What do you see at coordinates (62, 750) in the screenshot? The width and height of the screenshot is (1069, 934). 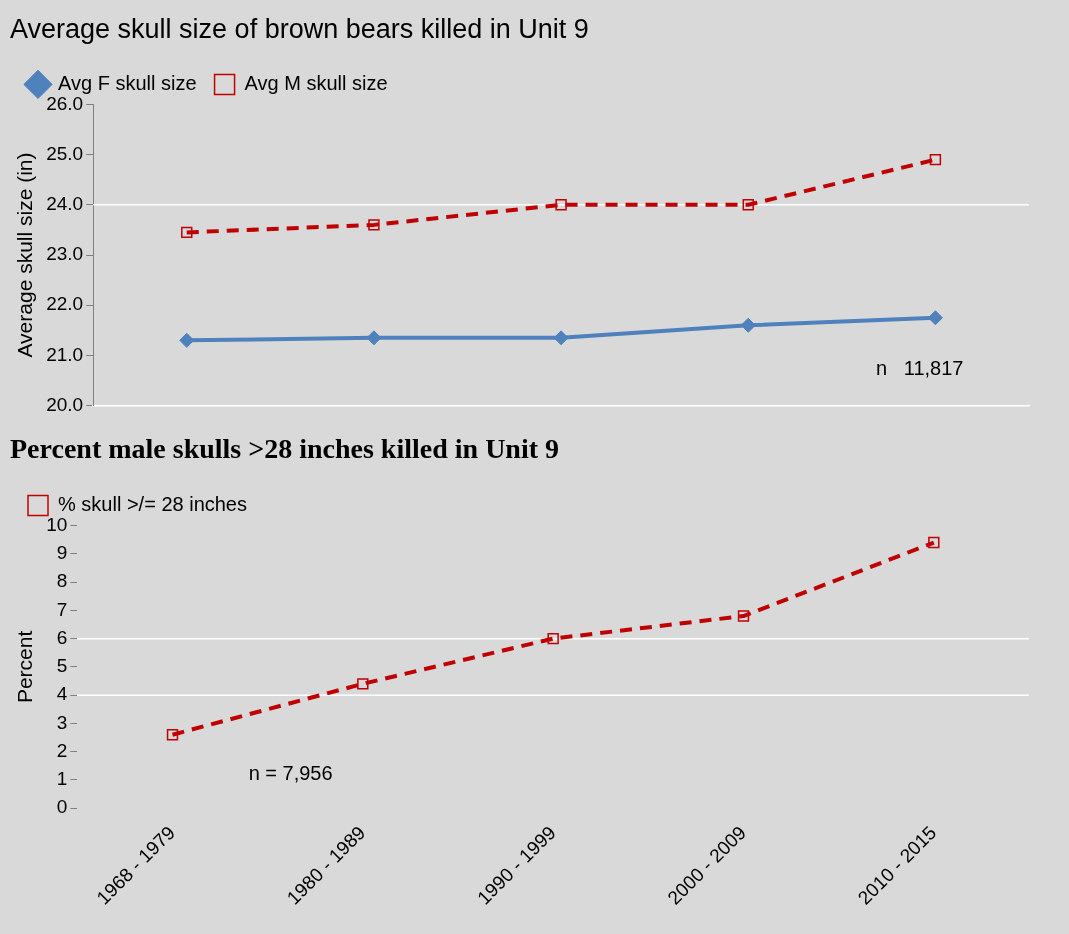 I see `y-tick-label: 2` at bounding box center [62, 750].